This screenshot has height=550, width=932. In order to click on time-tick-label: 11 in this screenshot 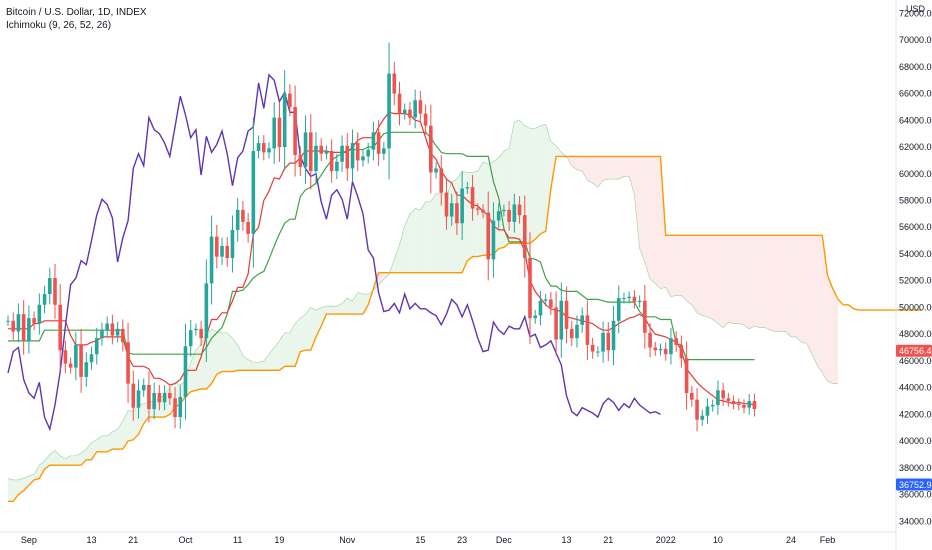, I will do `click(237, 540)`.